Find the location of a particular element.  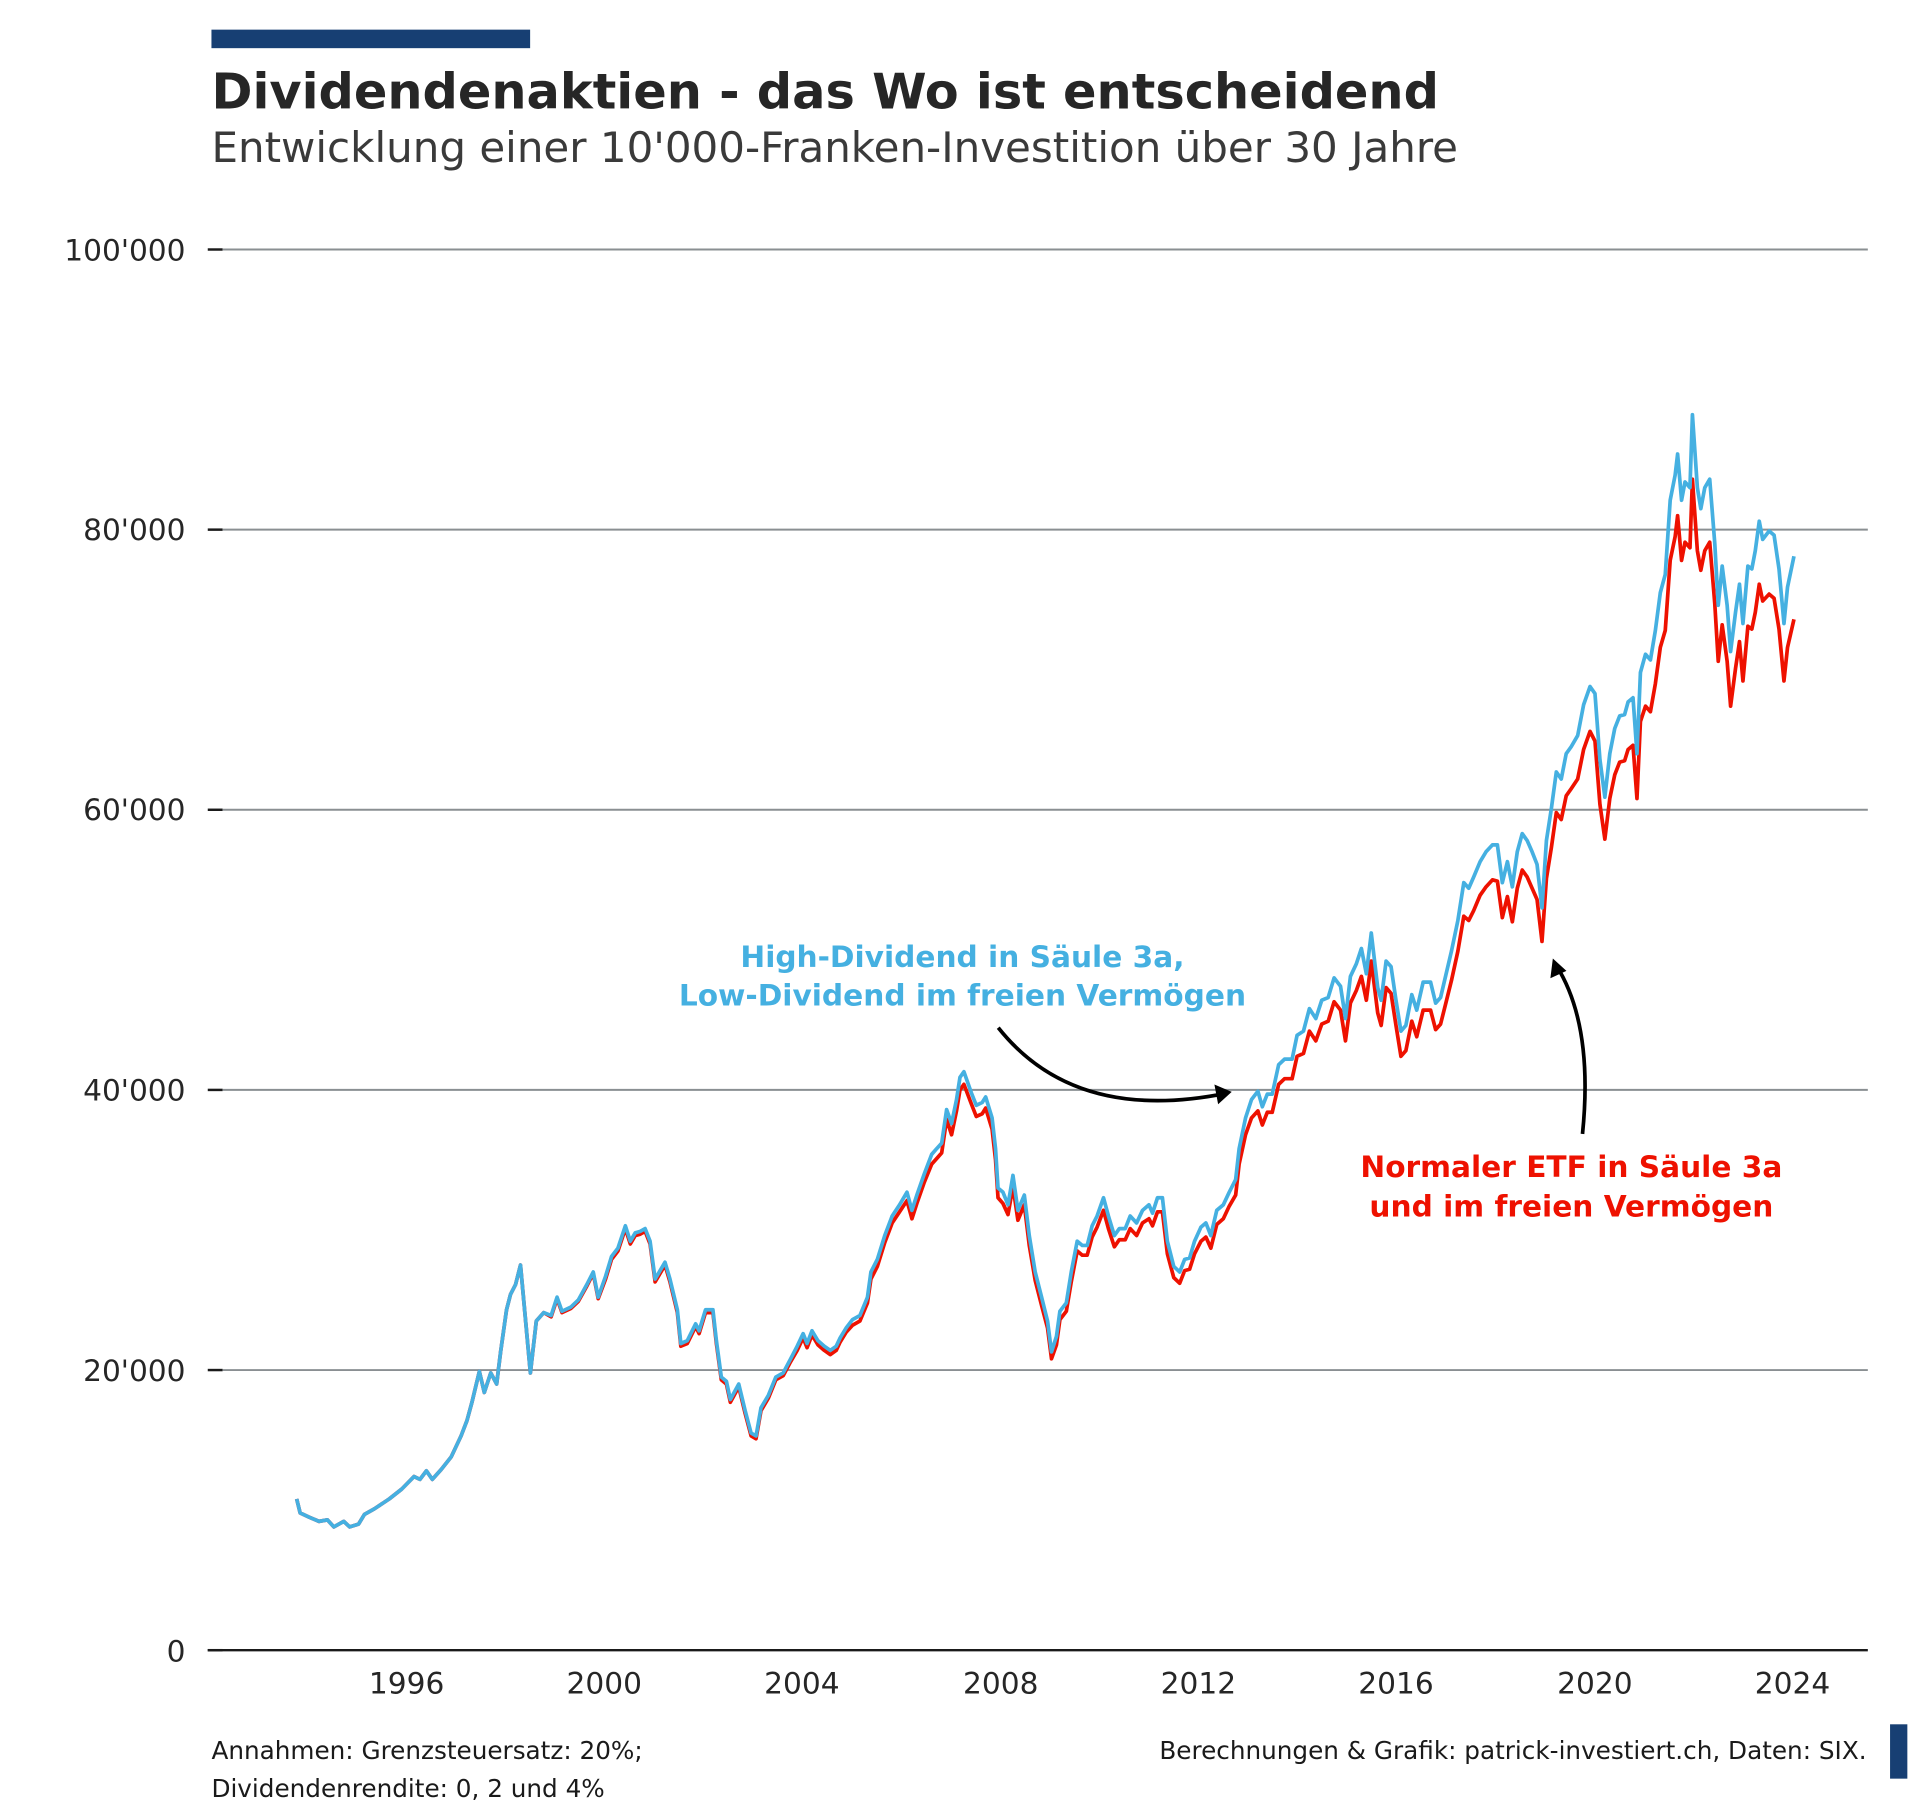

x-tick-label: 2024 is located at coordinates (1792, 1682).